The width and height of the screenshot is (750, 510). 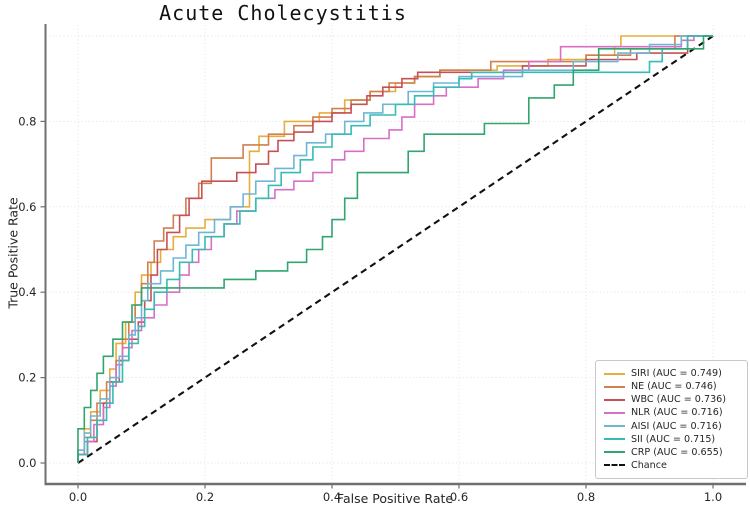 I want to click on legend-label: Chance, so click(x=649, y=465).